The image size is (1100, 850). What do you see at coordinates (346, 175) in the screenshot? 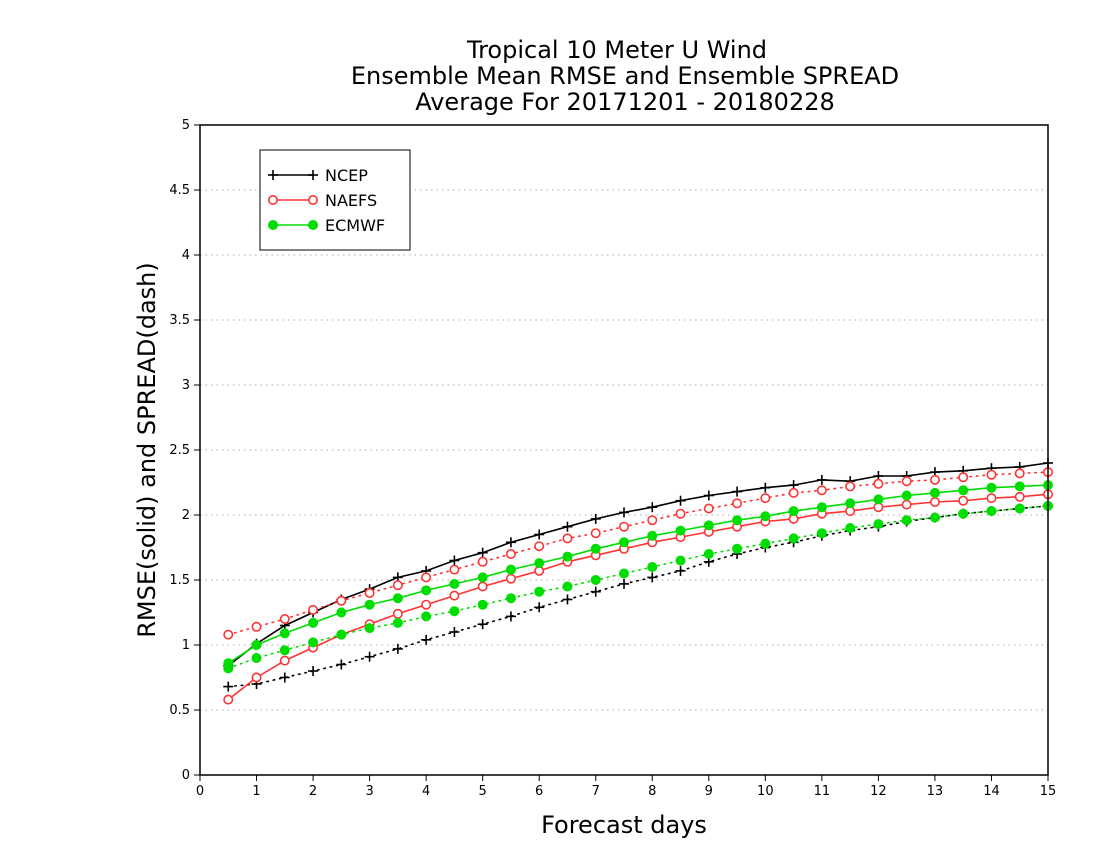
I see `legend-label: NCEP` at bounding box center [346, 175].